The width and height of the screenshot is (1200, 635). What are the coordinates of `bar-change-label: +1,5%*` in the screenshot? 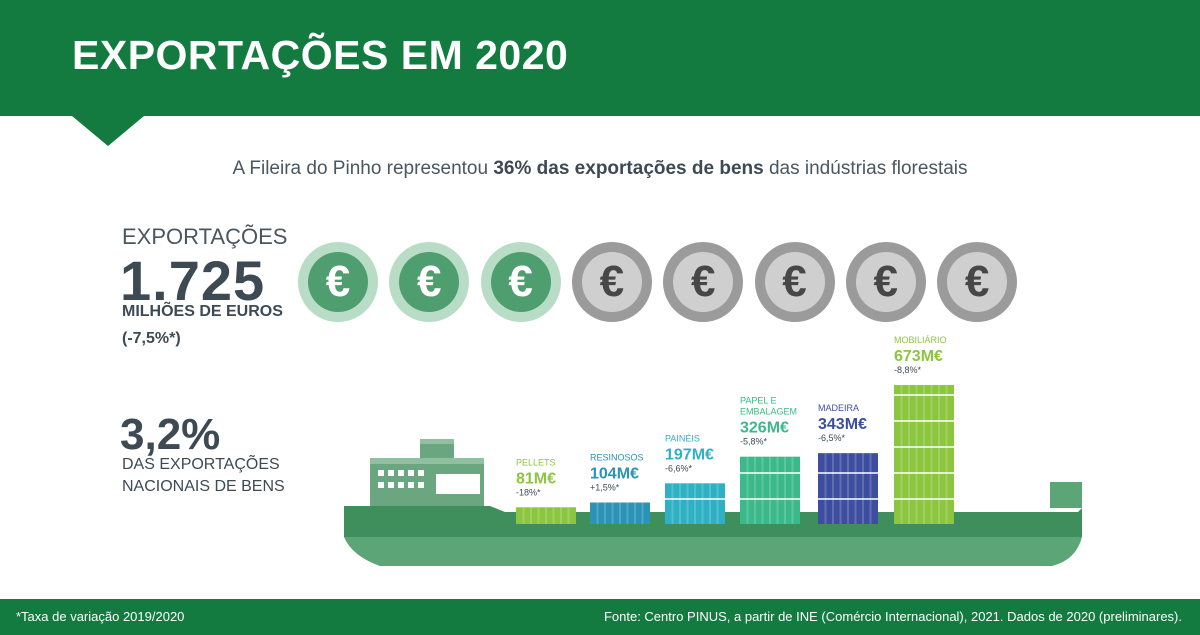 It's located at (605, 488).